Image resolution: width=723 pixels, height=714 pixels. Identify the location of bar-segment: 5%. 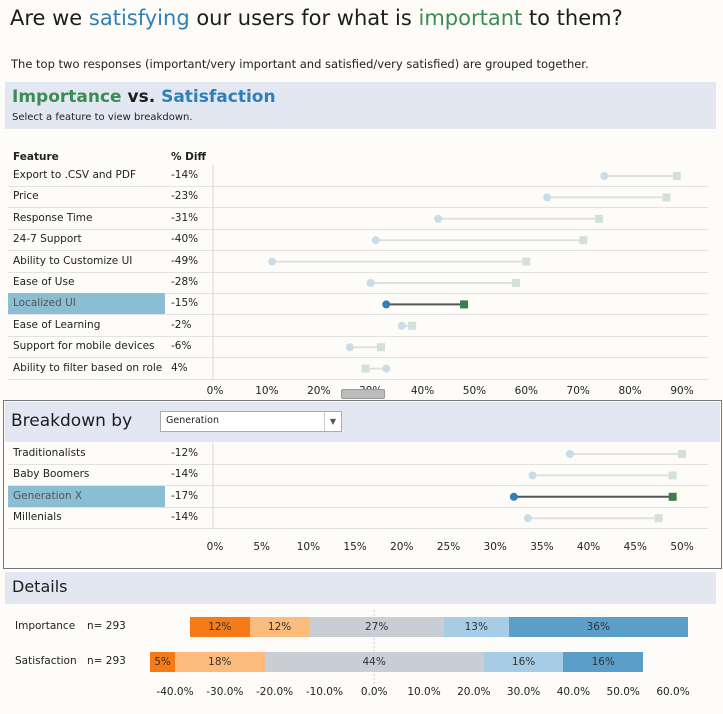
(162, 662).